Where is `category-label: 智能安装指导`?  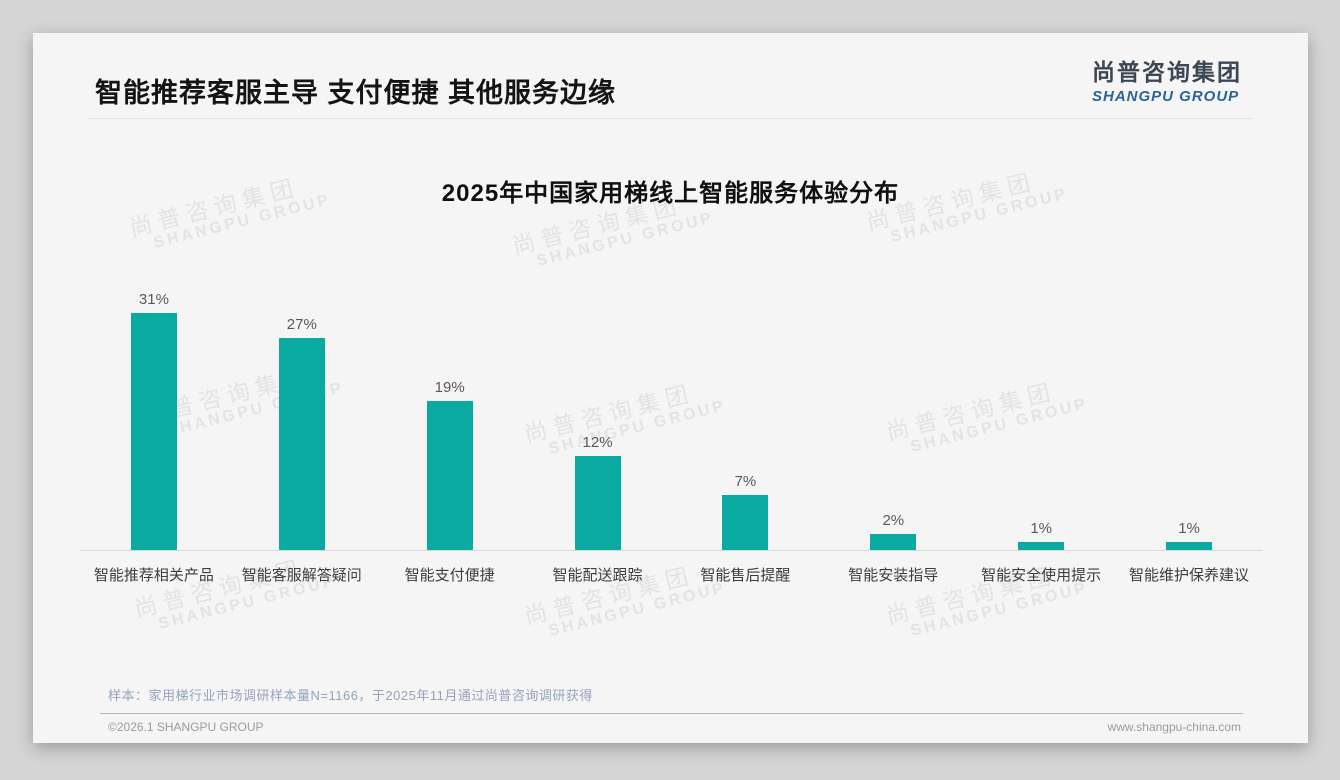 category-label: 智能安装指导 is located at coordinates (893, 575).